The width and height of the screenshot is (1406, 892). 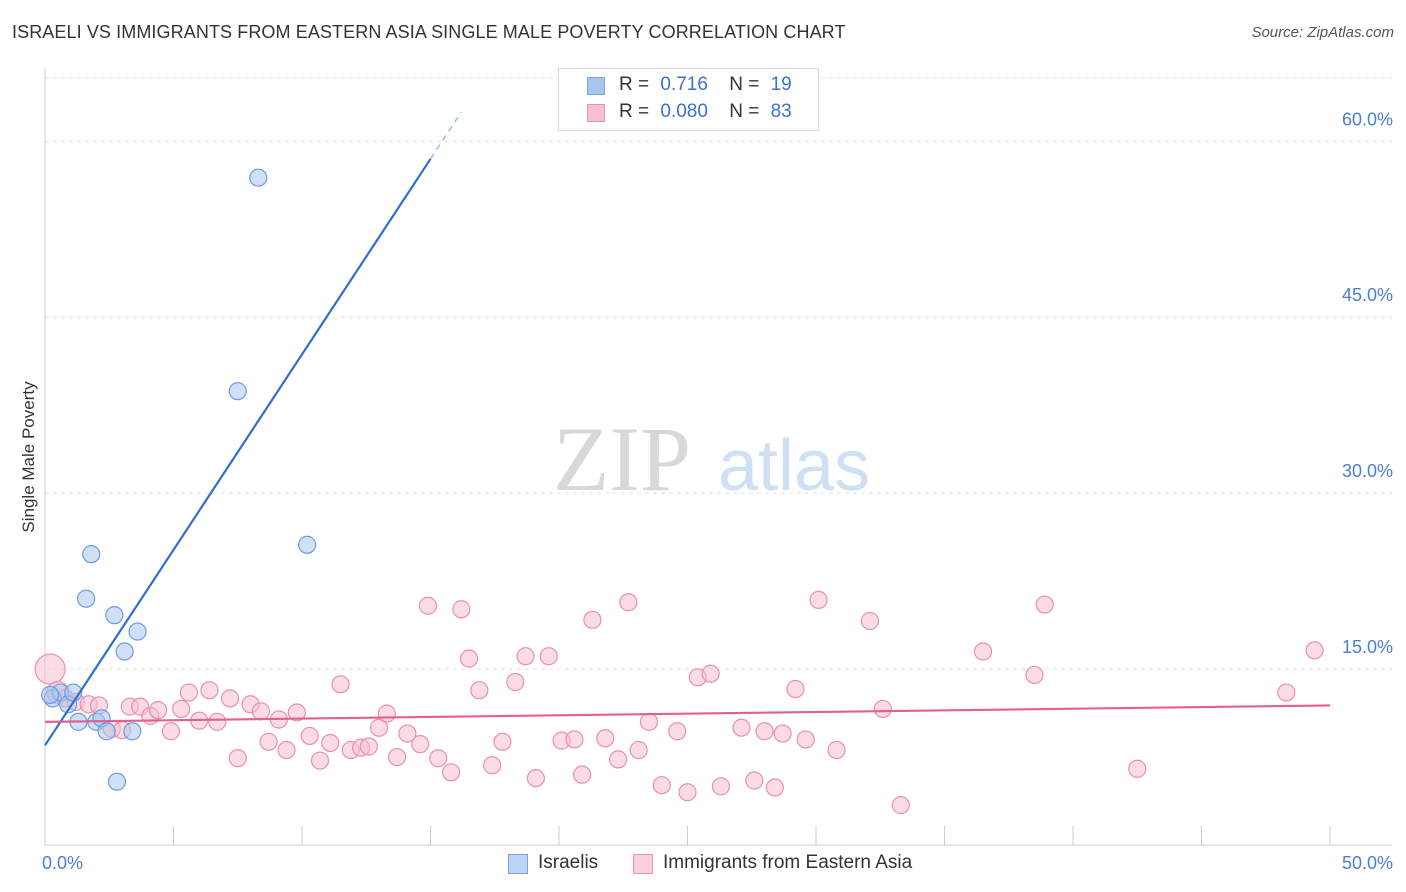 I want to click on series-label-eastern-asia: Immigrants from Eastern Asia, so click(x=788, y=862).